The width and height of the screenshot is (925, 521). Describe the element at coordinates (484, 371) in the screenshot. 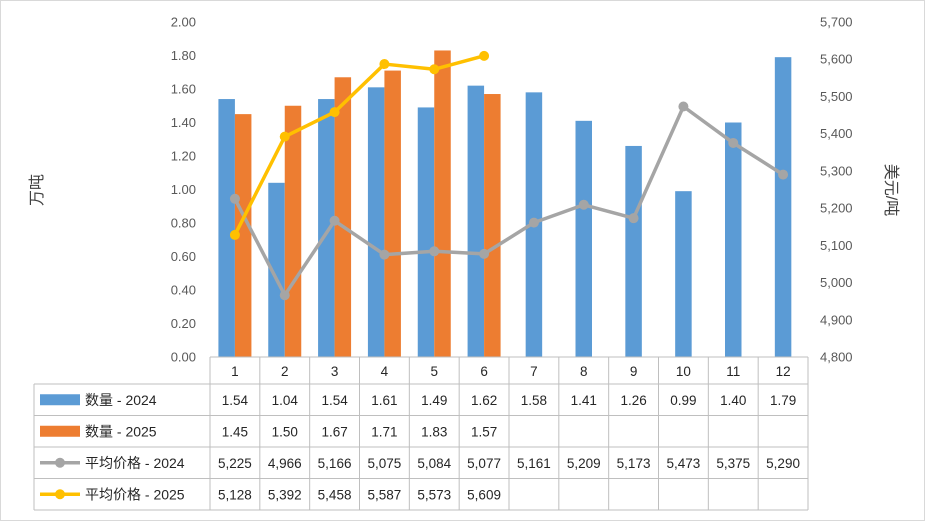

I see `x-tick-label: 6` at that location.